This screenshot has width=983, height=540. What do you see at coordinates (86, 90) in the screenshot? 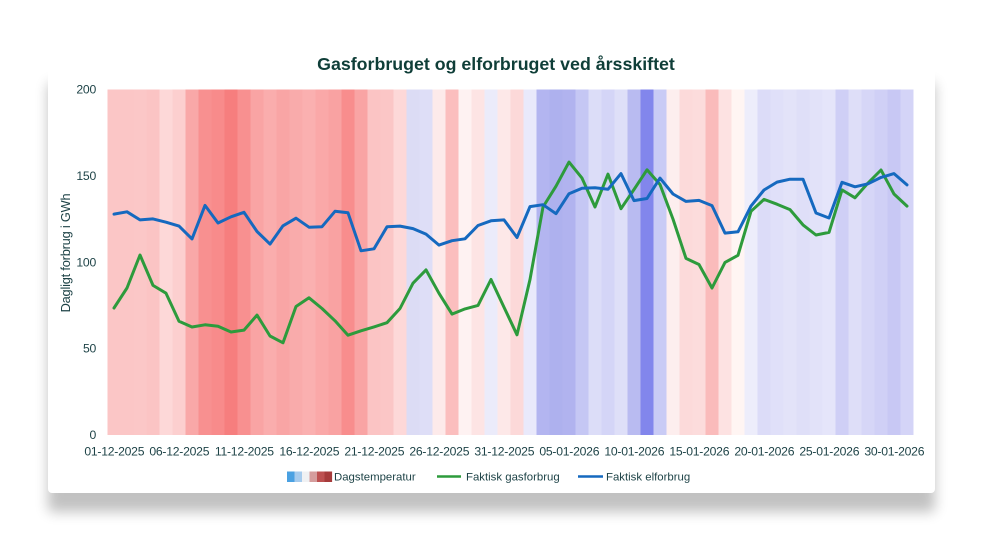
I see `svg-text: 200` at bounding box center [86, 90].